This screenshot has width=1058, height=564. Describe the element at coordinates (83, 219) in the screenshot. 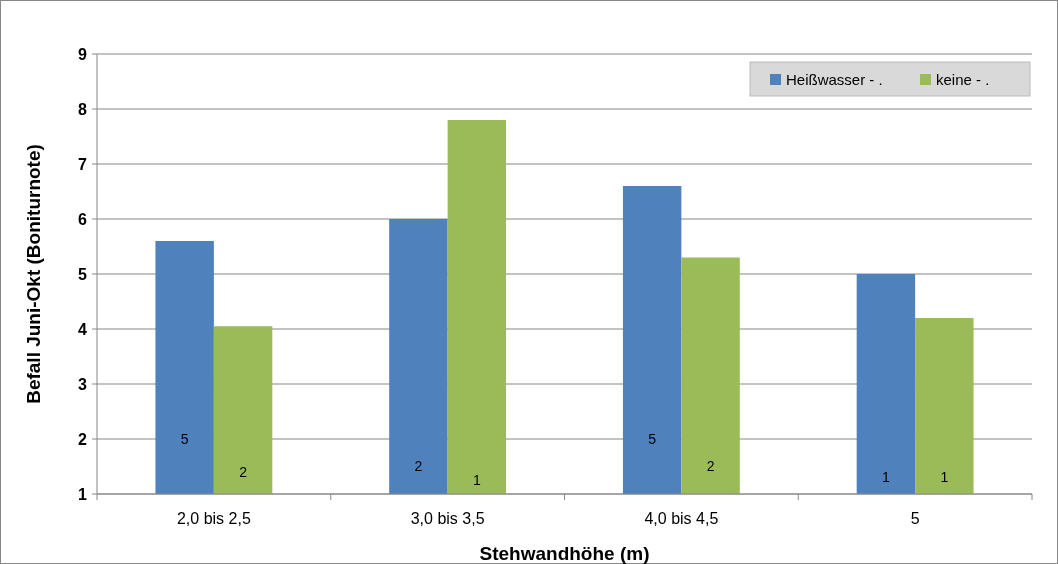

I see `y-tick-label: 6` at that location.